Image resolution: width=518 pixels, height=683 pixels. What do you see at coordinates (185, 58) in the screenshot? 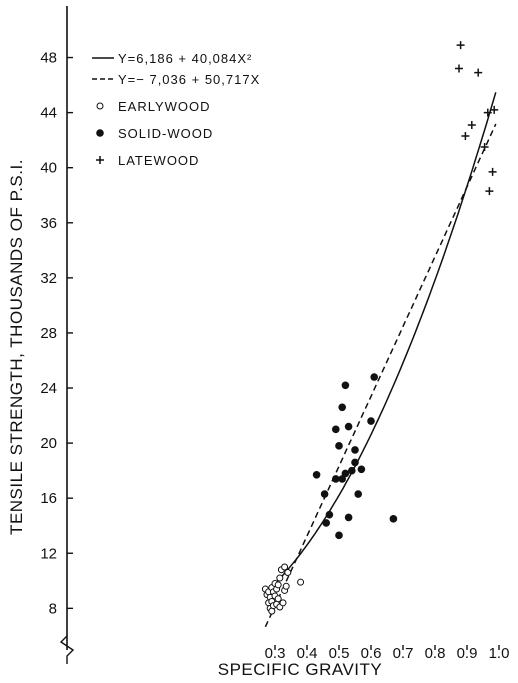
I see `legend-curve-label: Y=6,186 + 40,084X²` at bounding box center [185, 58].